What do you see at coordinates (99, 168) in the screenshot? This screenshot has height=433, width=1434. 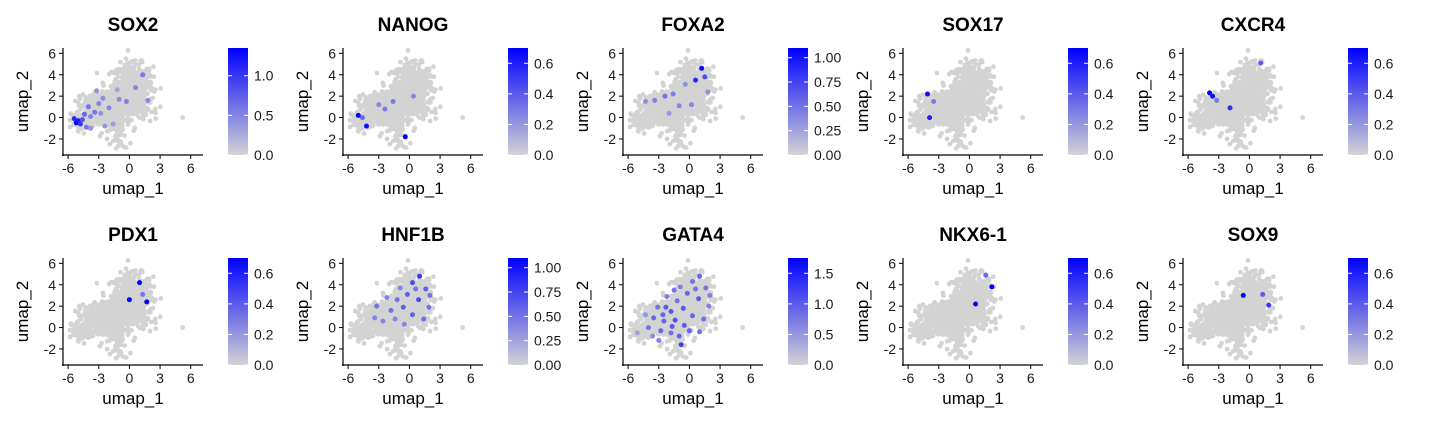 I see `x-tick-label: -3` at bounding box center [99, 168].